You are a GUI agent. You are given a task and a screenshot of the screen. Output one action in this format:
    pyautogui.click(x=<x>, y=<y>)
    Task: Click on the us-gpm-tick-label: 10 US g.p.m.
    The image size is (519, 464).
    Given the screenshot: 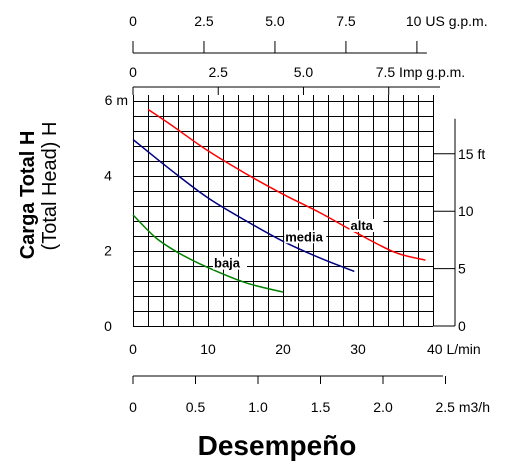 What is the action you would take?
    pyautogui.click(x=447, y=21)
    